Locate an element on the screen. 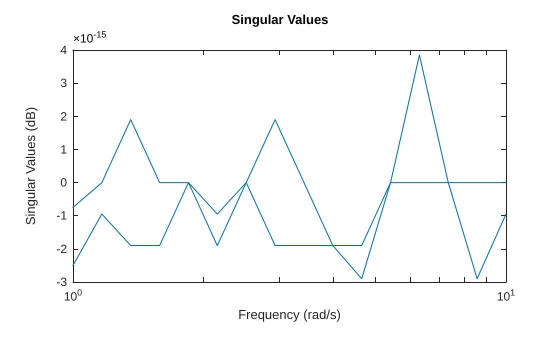 Image resolution: width=560 pixels, height=337 pixels. y-tick-label: 0 is located at coordinates (64, 183).